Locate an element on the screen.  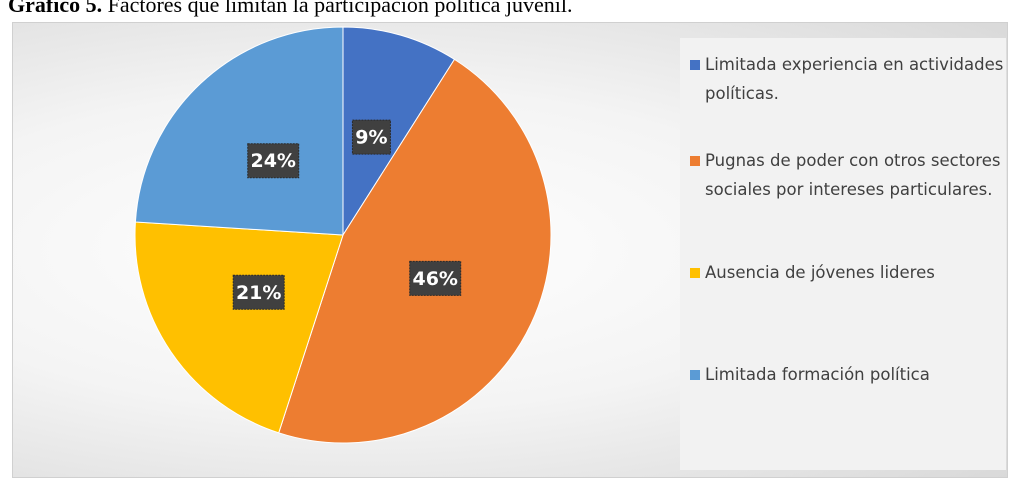
data-label: 9% is located at coordinates (371, 137).